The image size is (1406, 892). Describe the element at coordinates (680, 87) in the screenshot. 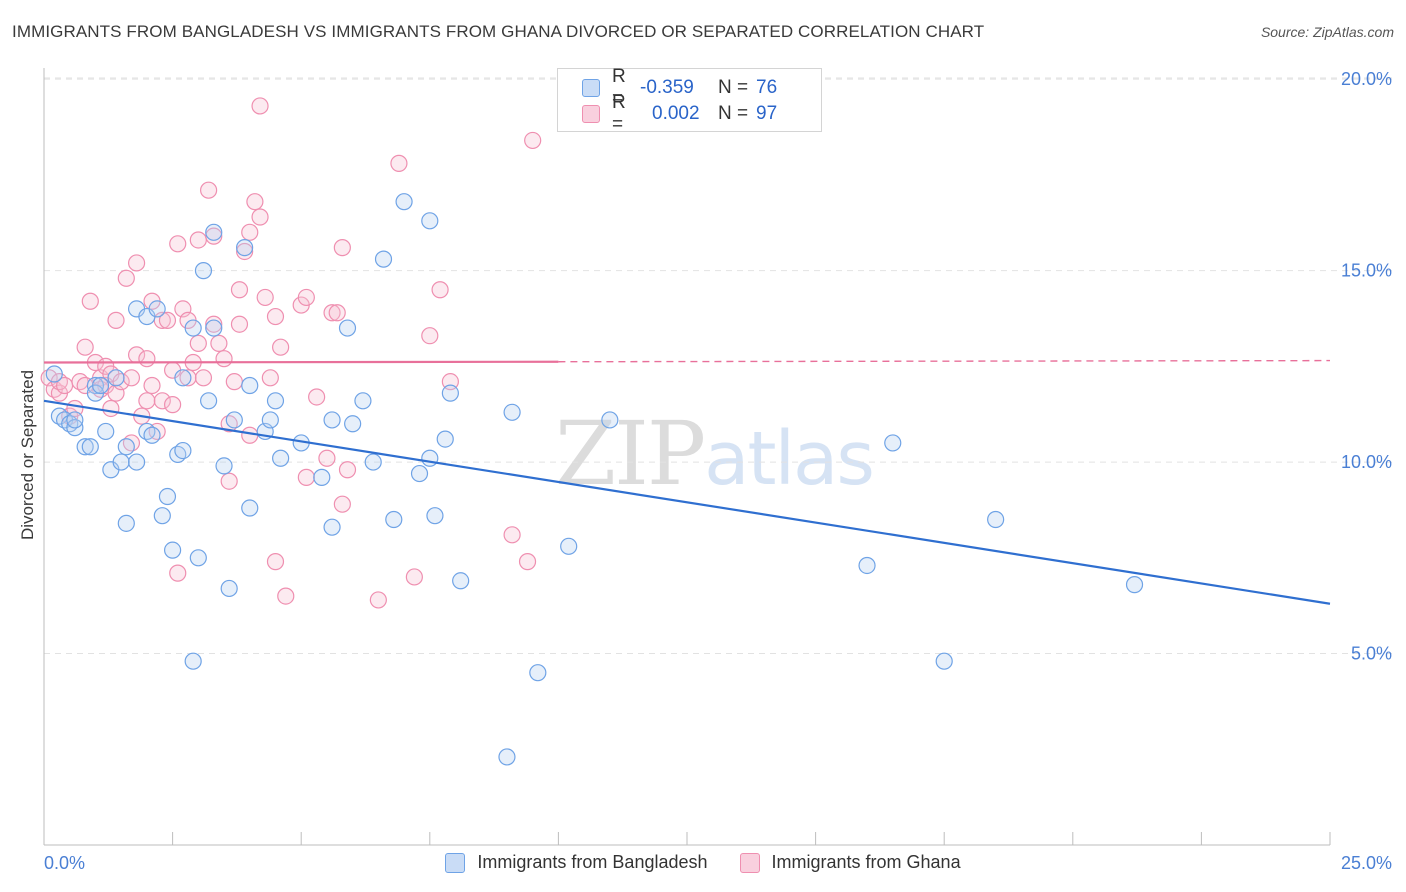

I see `legend-row-bangladesh: R = -0.359 N = 76` at that location.